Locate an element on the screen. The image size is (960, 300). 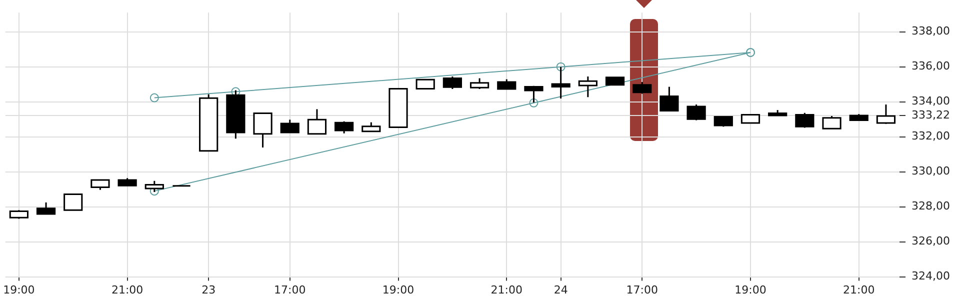
y-tick-label: 333,22 is located at coordinates (931, 115).